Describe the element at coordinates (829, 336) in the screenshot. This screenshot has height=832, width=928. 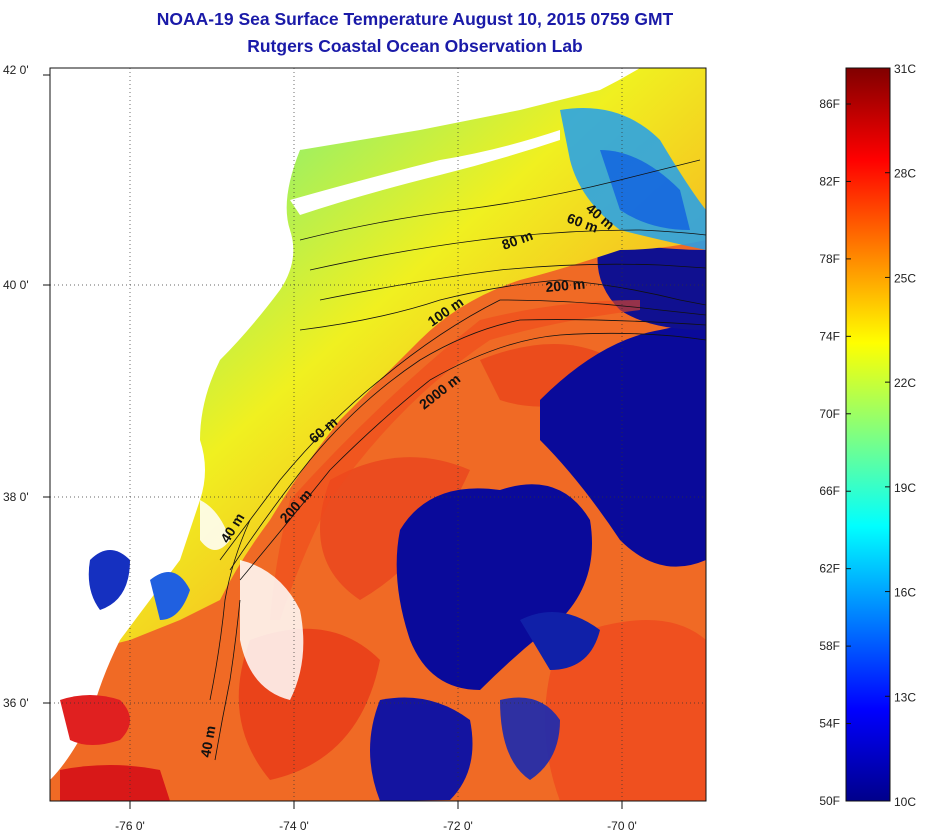
I see `colorbar-f-label: 74F` at that location.